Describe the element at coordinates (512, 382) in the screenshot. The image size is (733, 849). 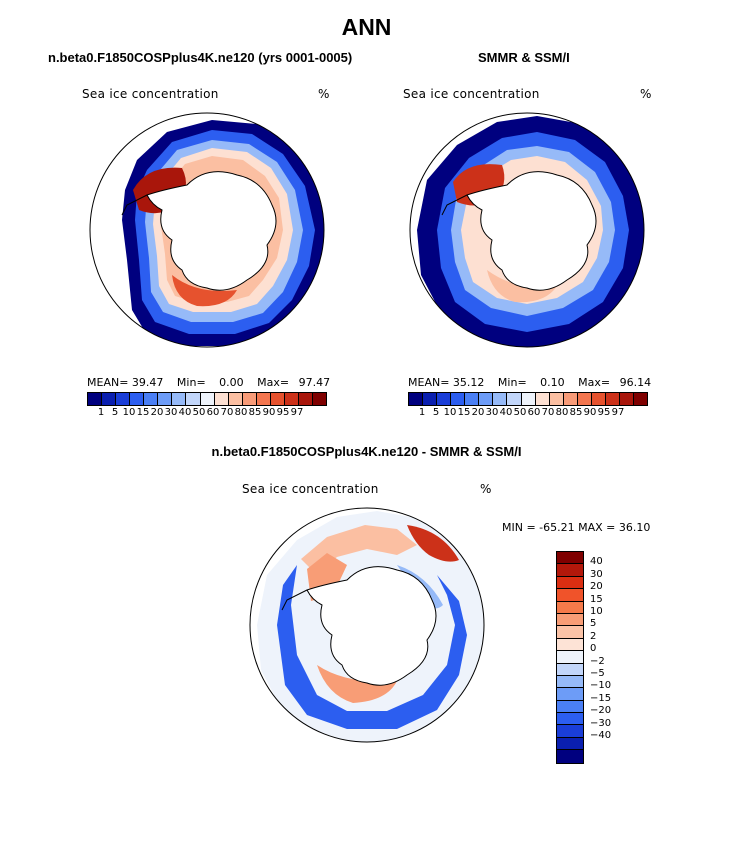
I see `panel2-min-label: Min=` at that location.